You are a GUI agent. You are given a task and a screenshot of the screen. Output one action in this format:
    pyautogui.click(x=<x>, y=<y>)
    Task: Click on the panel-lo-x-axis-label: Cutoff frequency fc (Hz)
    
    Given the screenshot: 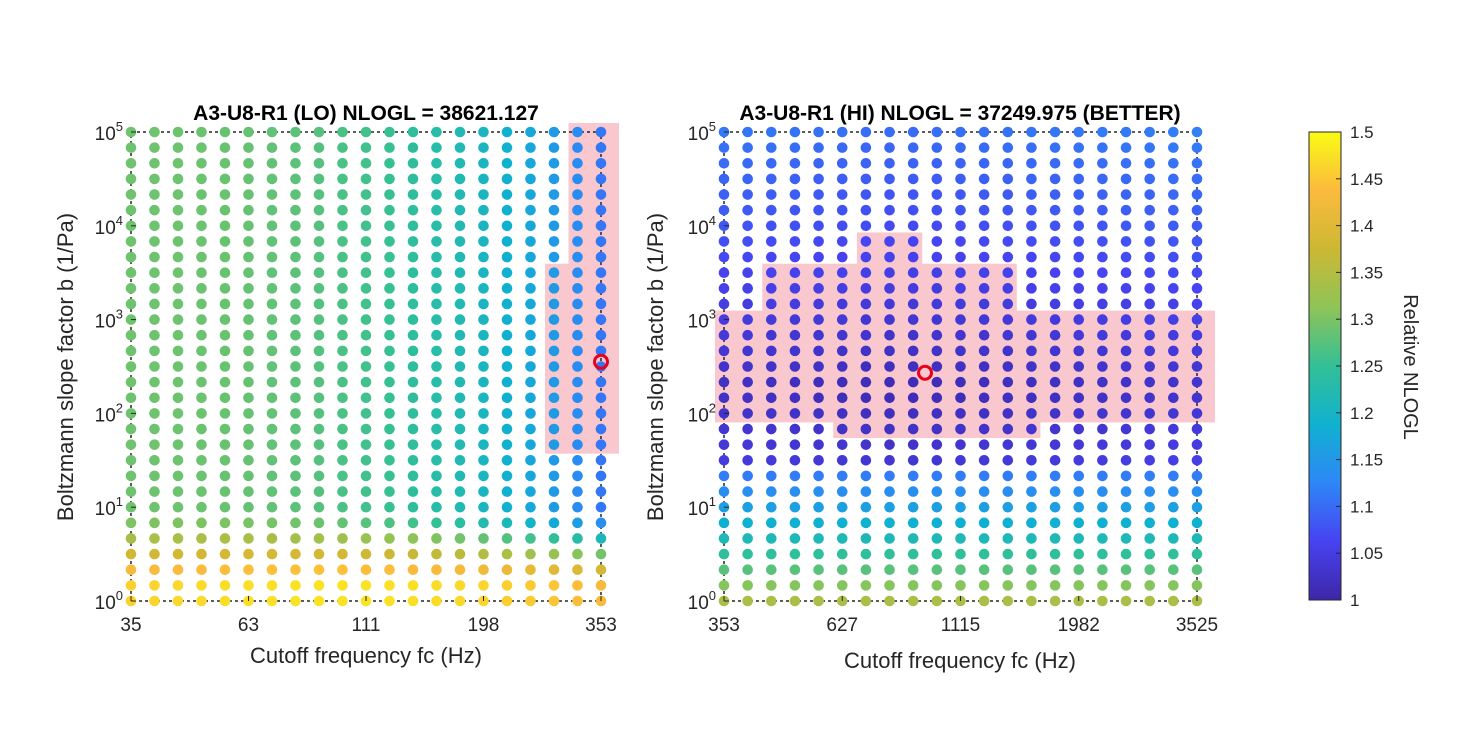 What is the action you would take?
    pyautogui.click(x=366, y=655)
    